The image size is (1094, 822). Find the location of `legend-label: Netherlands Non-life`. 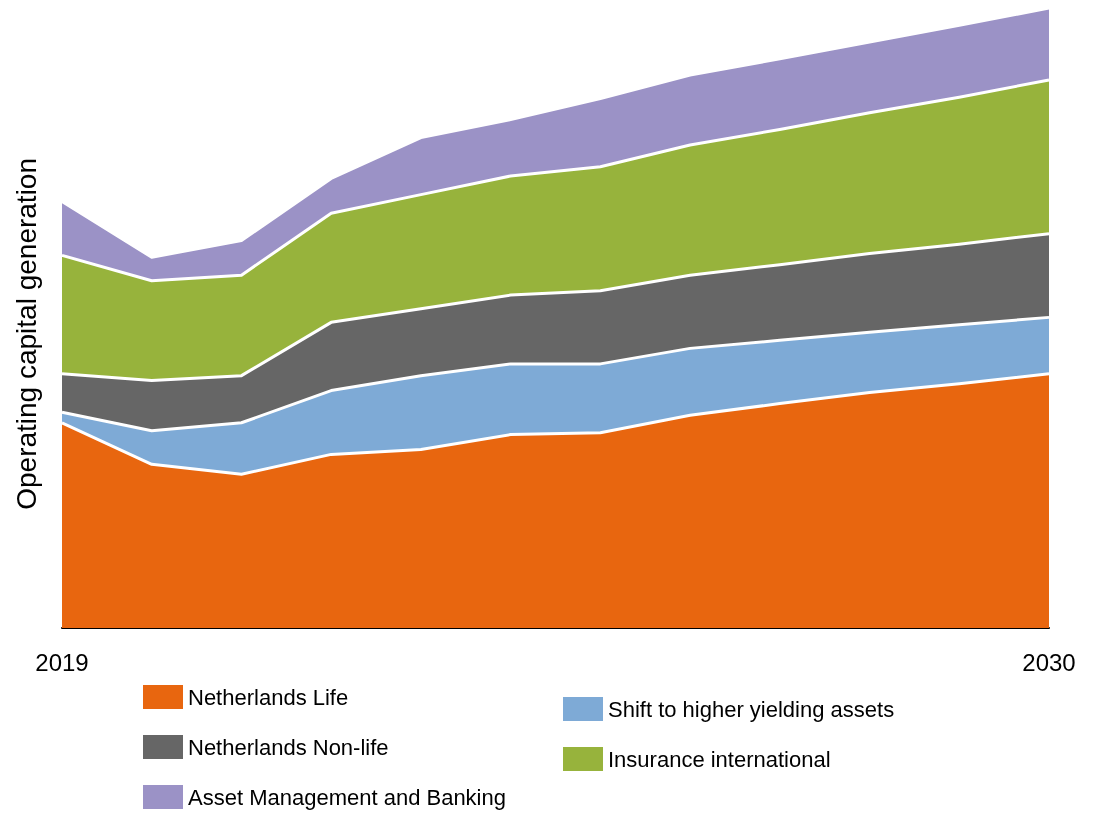

legend-label: Netherlands Non-life is located at coordinates (288, 747).